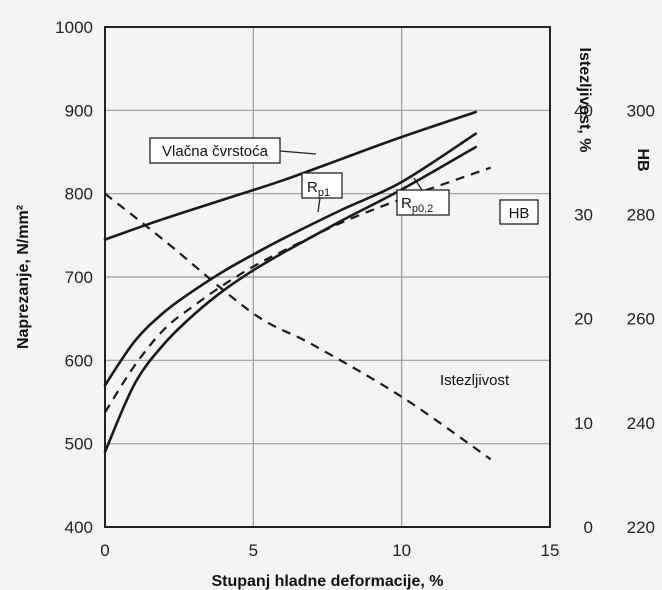 The image size is (662, 590). What do you see at coordinates (642, 159) in the screenshot?
I see `hb-axis-title: HB` at bounding box center [642, 159].